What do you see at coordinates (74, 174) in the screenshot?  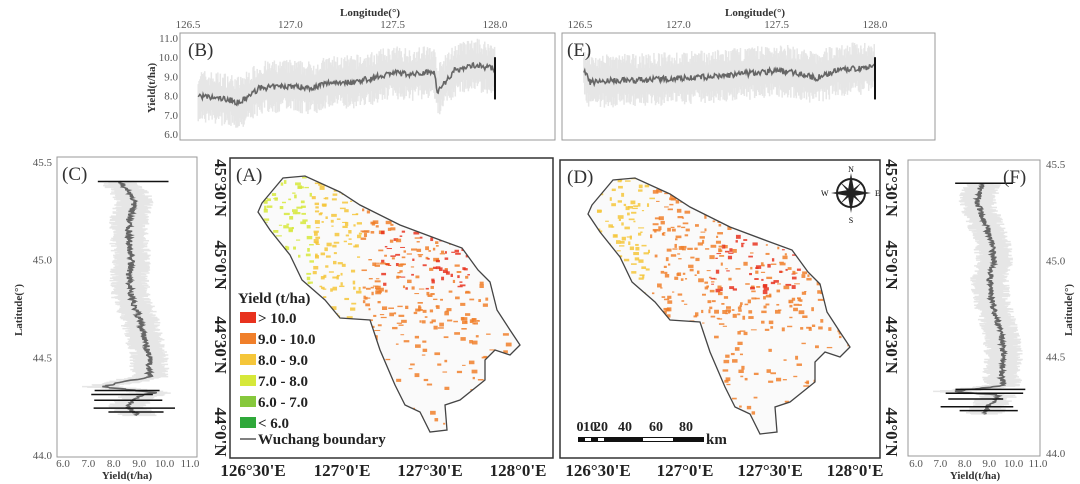 I see `panel-label-c: (C)` at bounding box center [74, 174].